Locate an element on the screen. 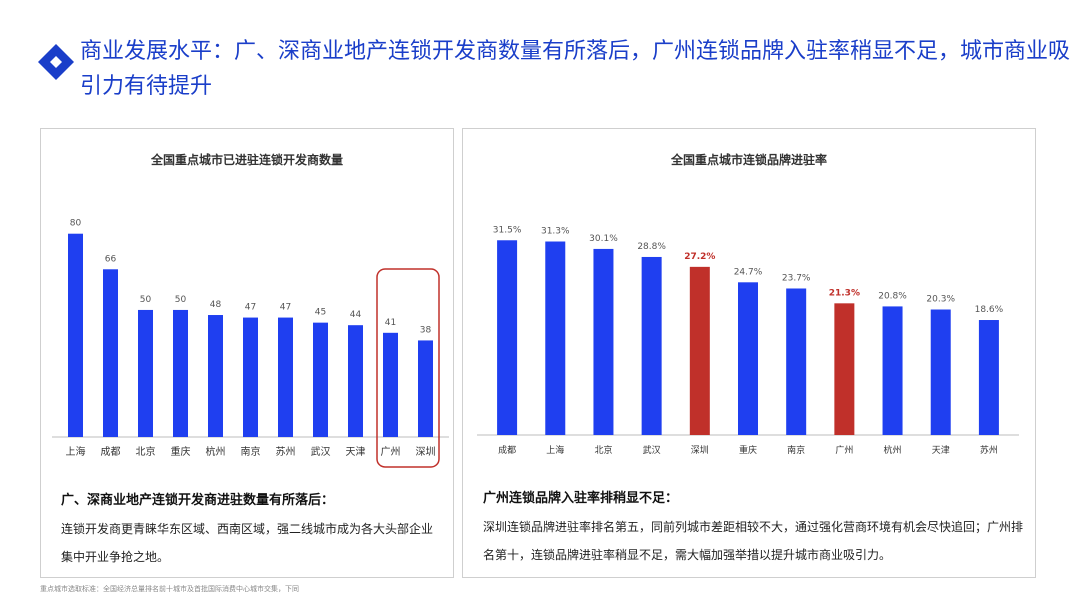  value-label: 27.2% is located at coordinates (699, 257).